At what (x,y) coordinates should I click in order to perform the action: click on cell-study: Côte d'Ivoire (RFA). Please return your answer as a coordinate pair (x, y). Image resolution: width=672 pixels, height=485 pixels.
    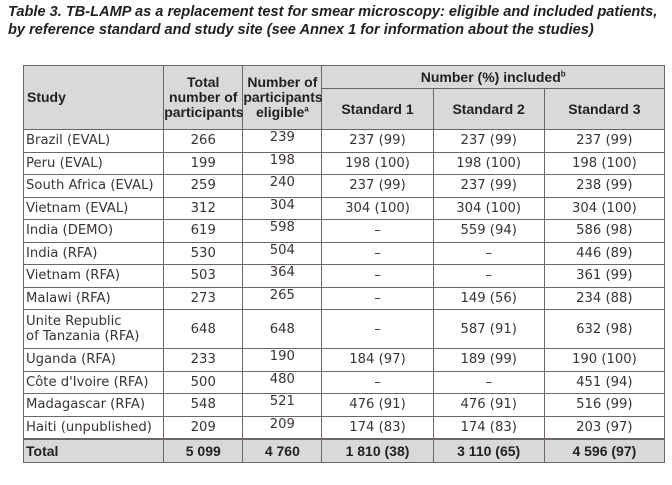
    Looking at the image, I should click on (93, 382).